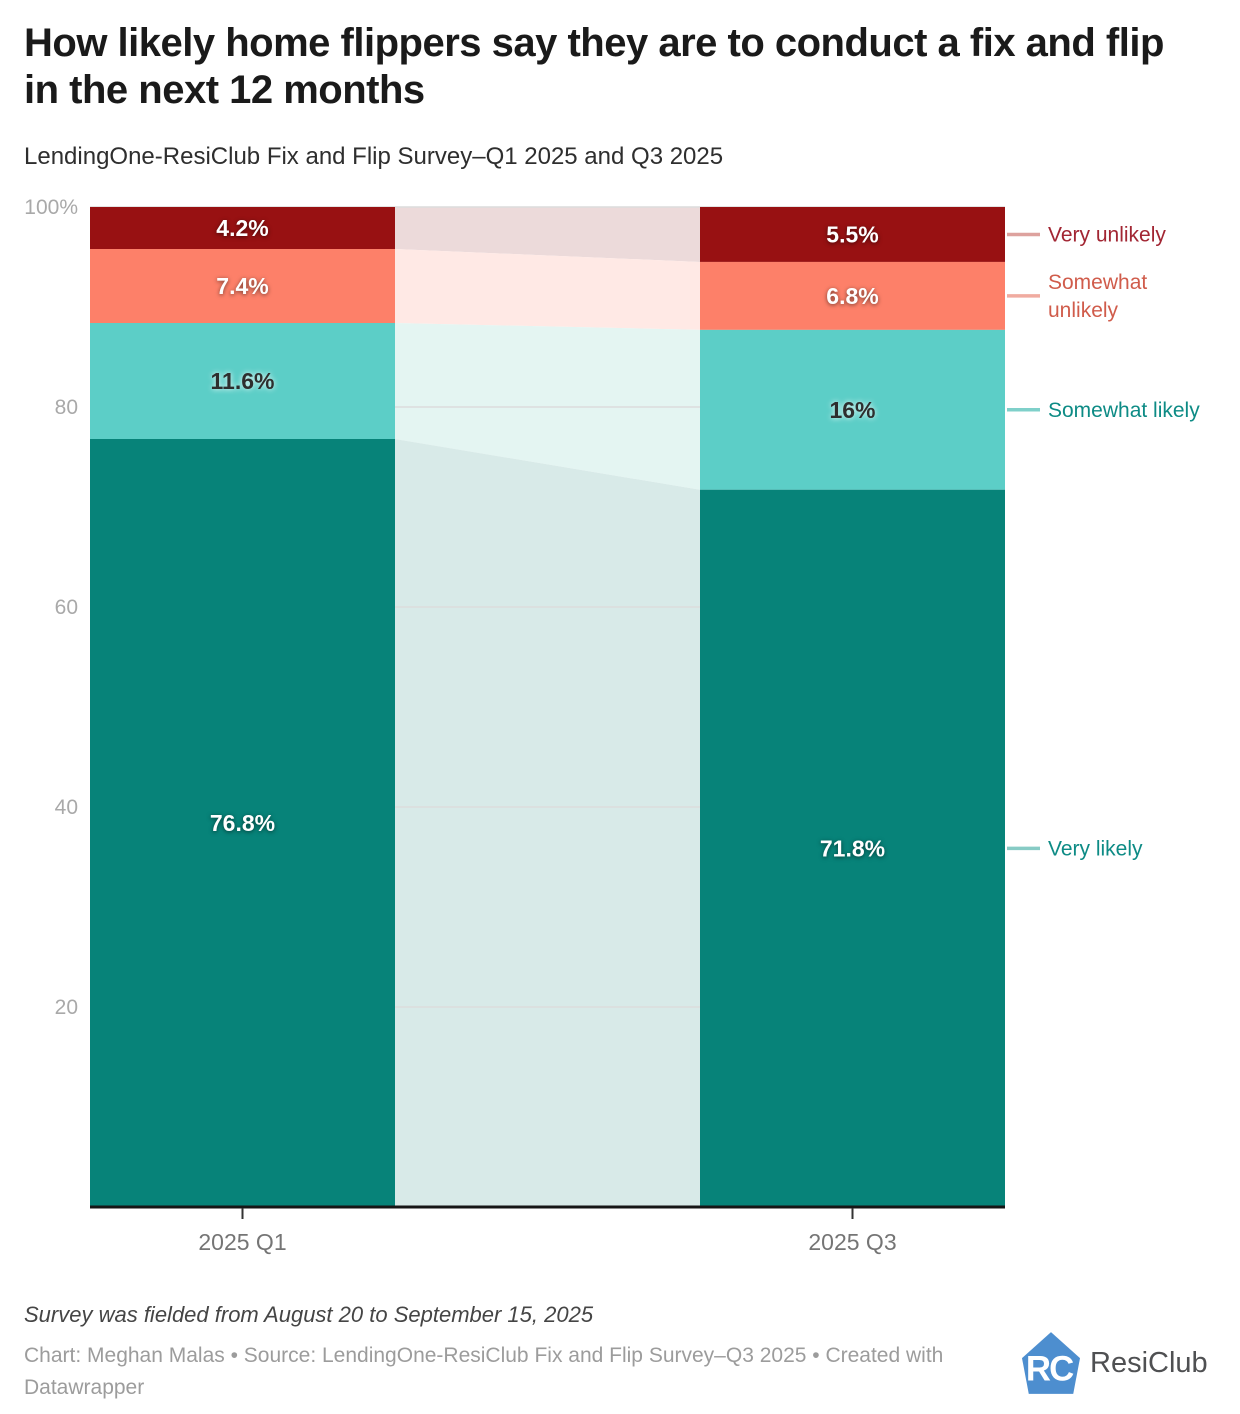 The image size is (1240, 1414). Describe the element at coordinates (1149, 1362) in the screenshot. I see `resiclub-logo-text: ResiClub` at that location.